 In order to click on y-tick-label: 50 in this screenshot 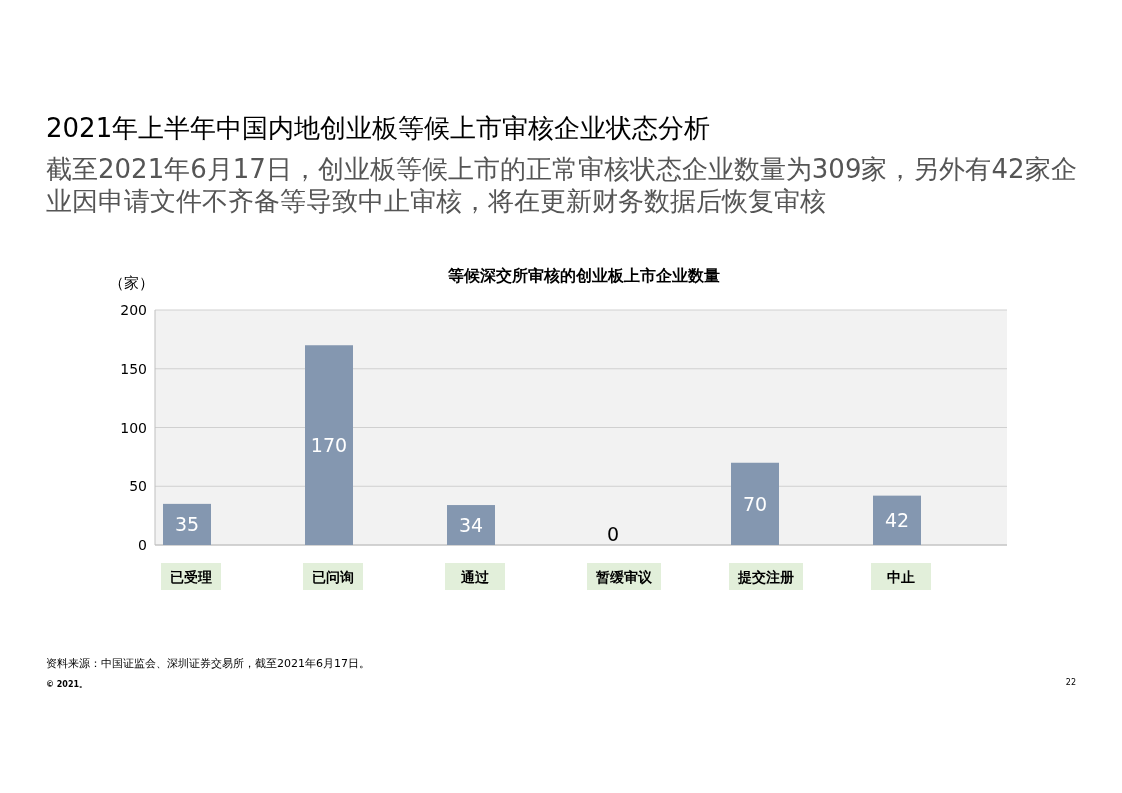, I will do `click(138, 486)`.